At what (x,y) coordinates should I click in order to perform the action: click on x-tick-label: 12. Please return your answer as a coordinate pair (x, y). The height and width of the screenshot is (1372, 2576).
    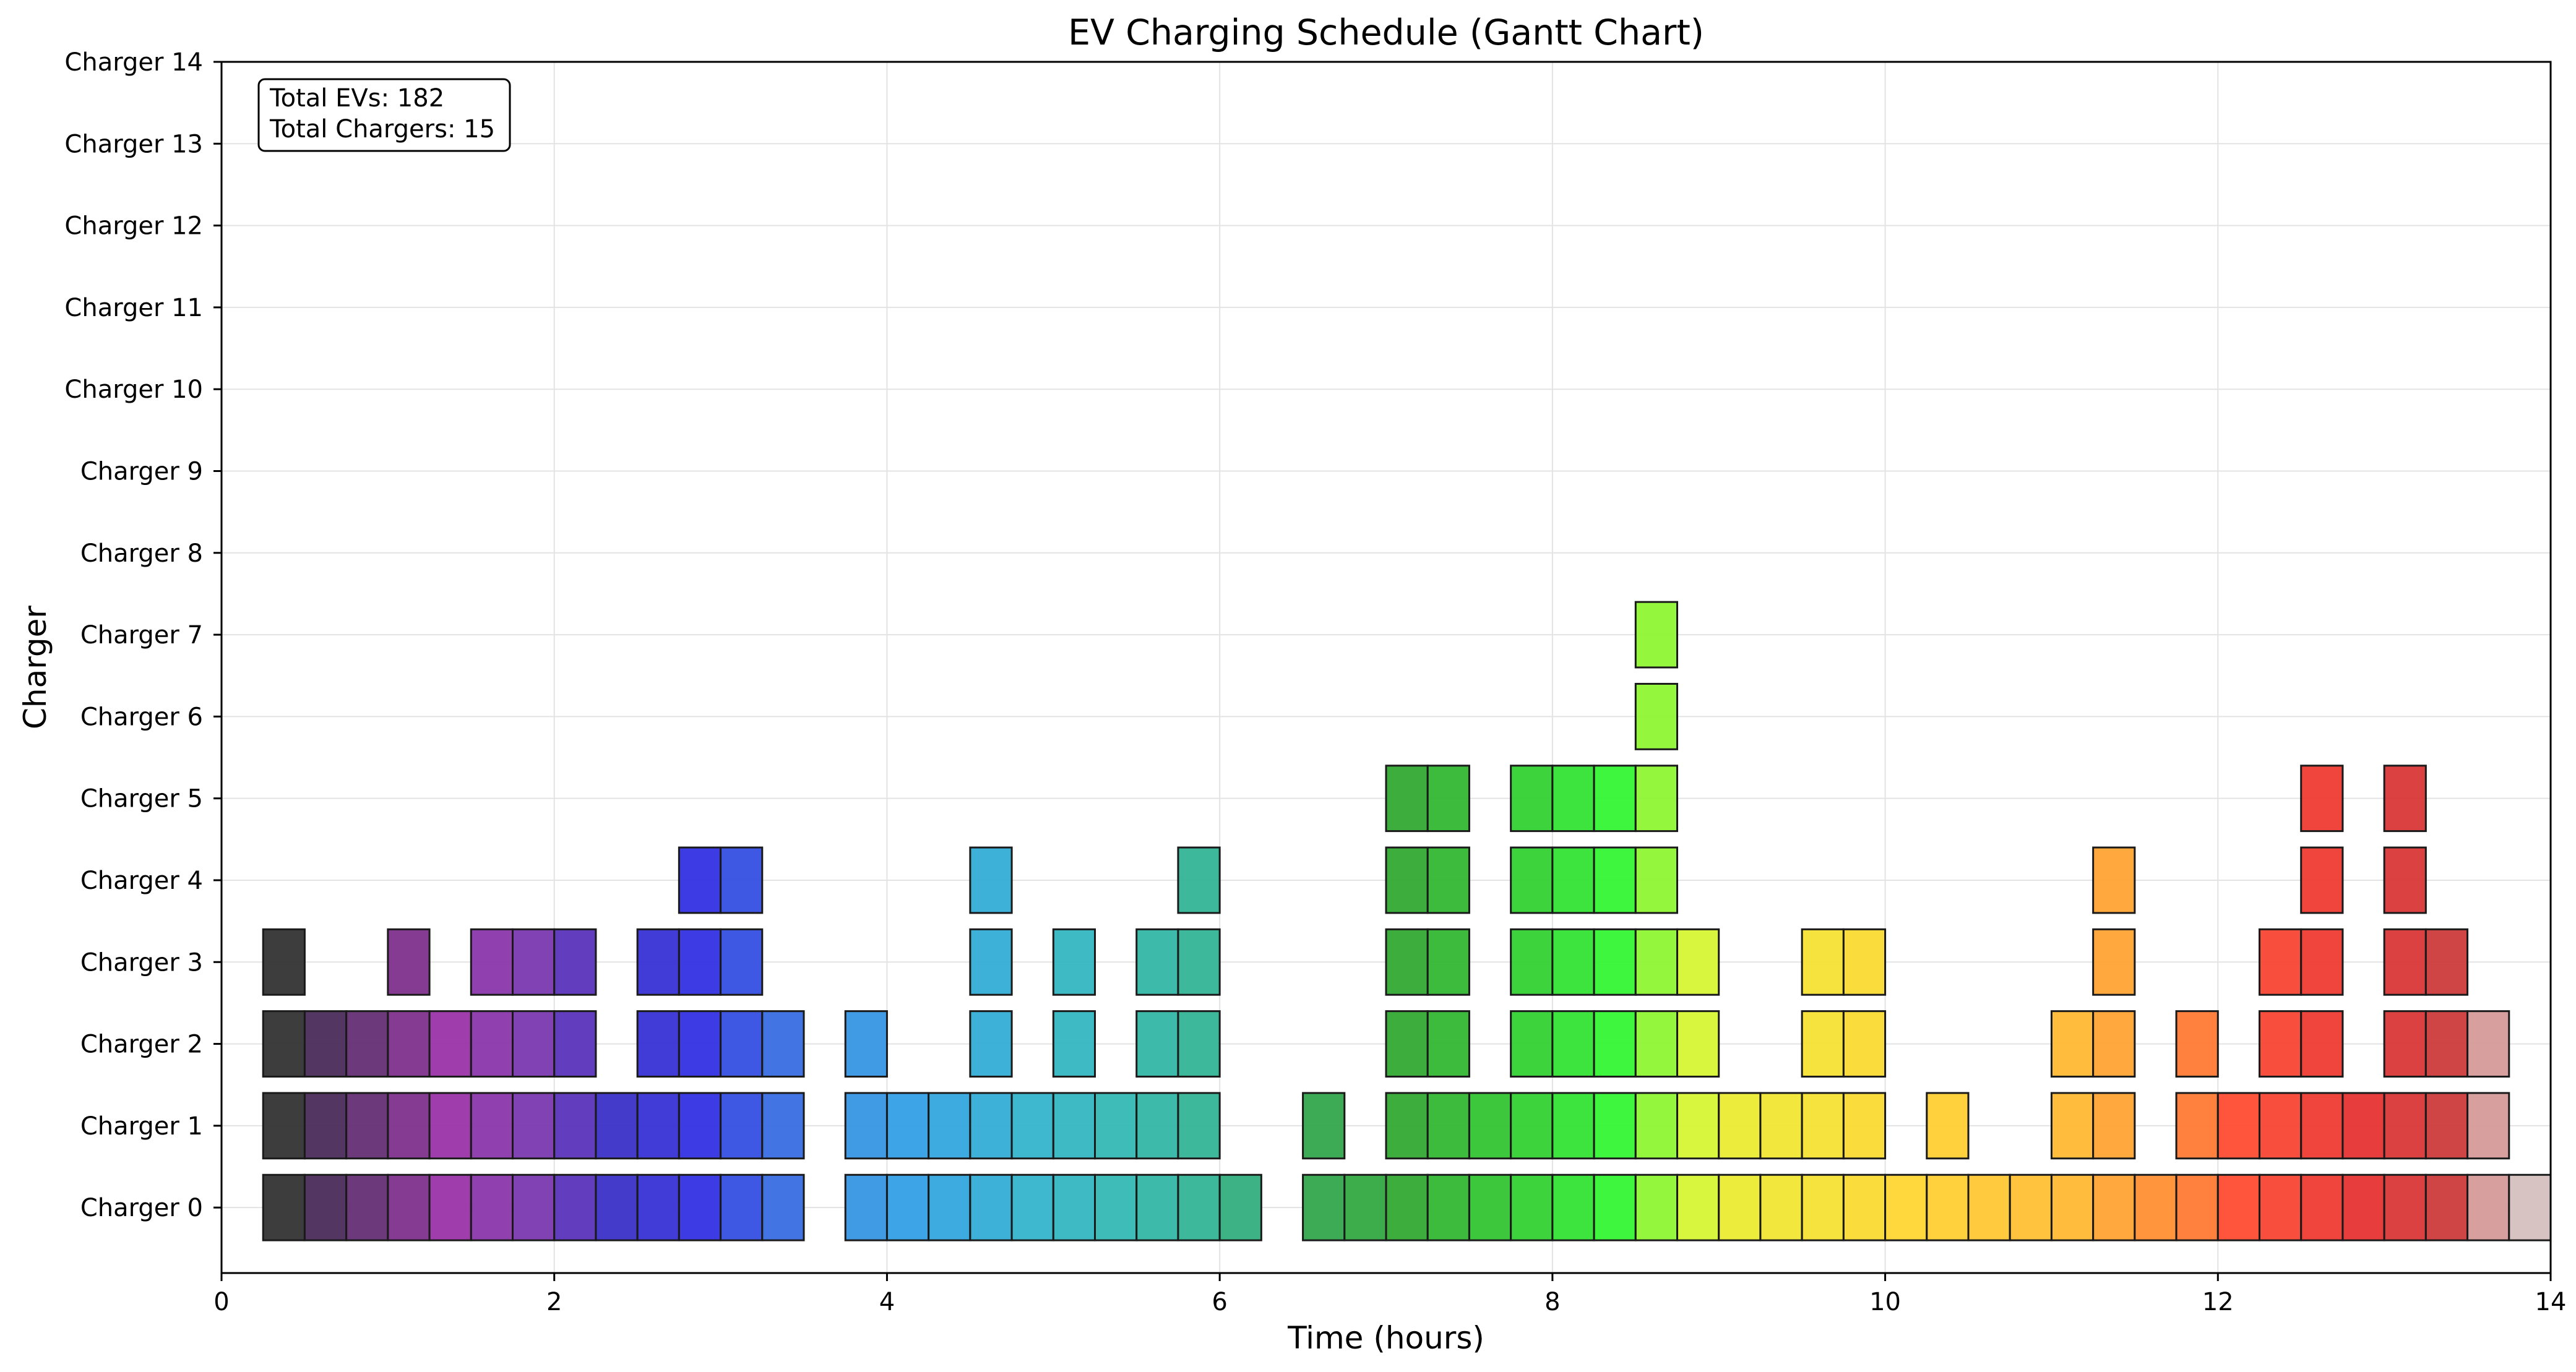
    Looking at the image, I should click on (2218, 1302).